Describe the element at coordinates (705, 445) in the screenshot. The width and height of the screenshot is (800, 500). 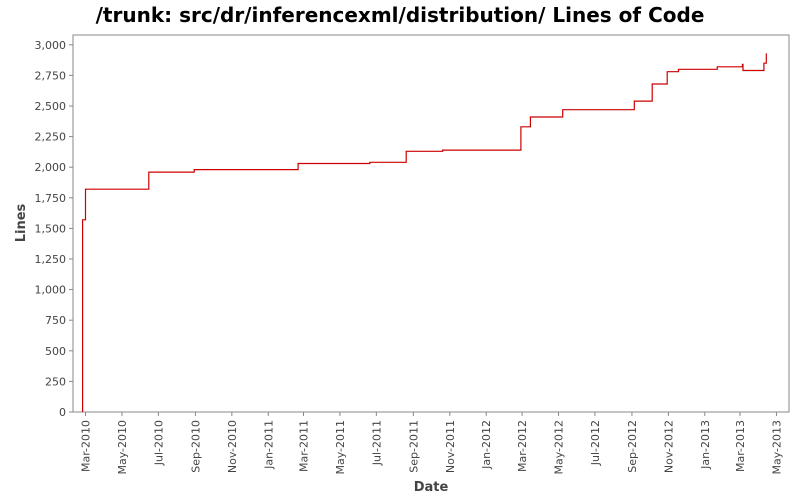
I see `x-tick-label: Jan-2013` at that location.